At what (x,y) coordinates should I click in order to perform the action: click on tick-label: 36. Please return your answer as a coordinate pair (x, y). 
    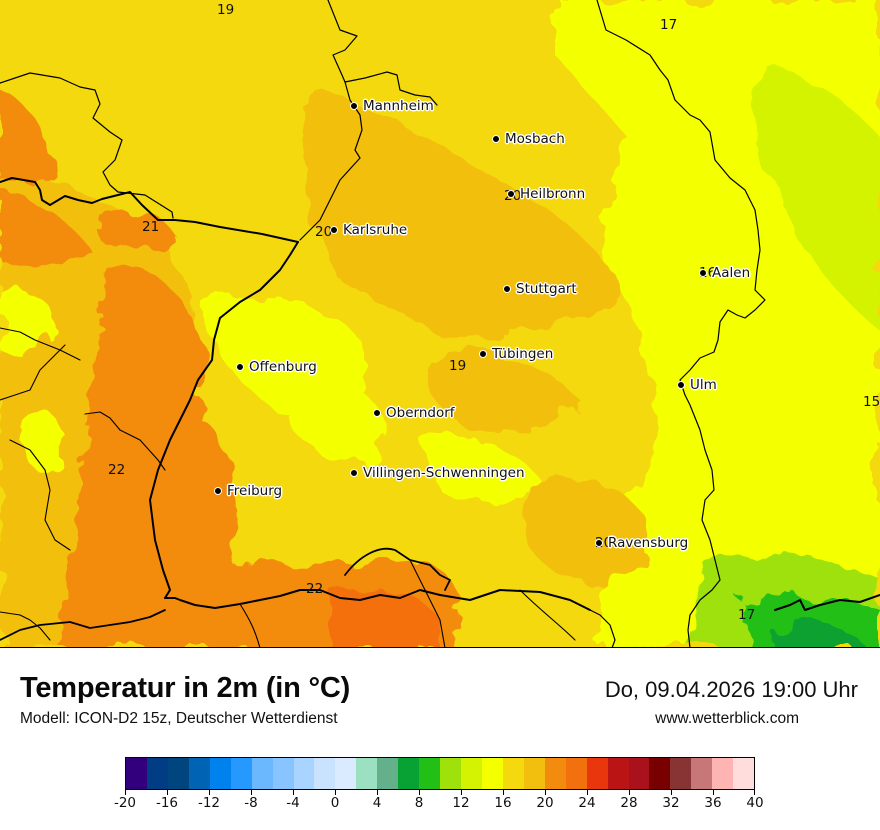
    Looking at the image, I should click on (713, 803).